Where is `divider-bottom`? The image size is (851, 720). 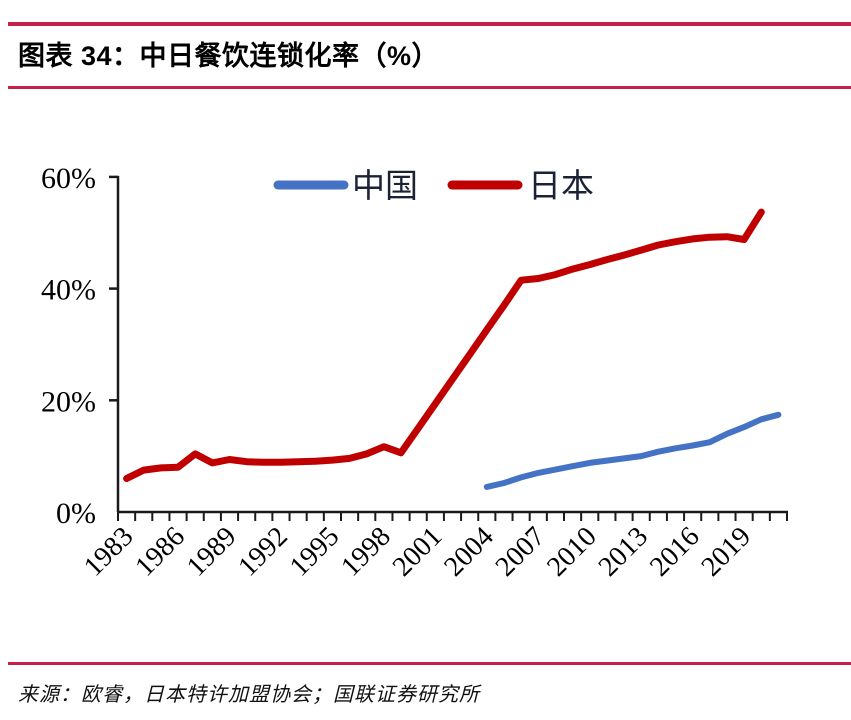 divider-bottom is located at coordinates (429, 663).